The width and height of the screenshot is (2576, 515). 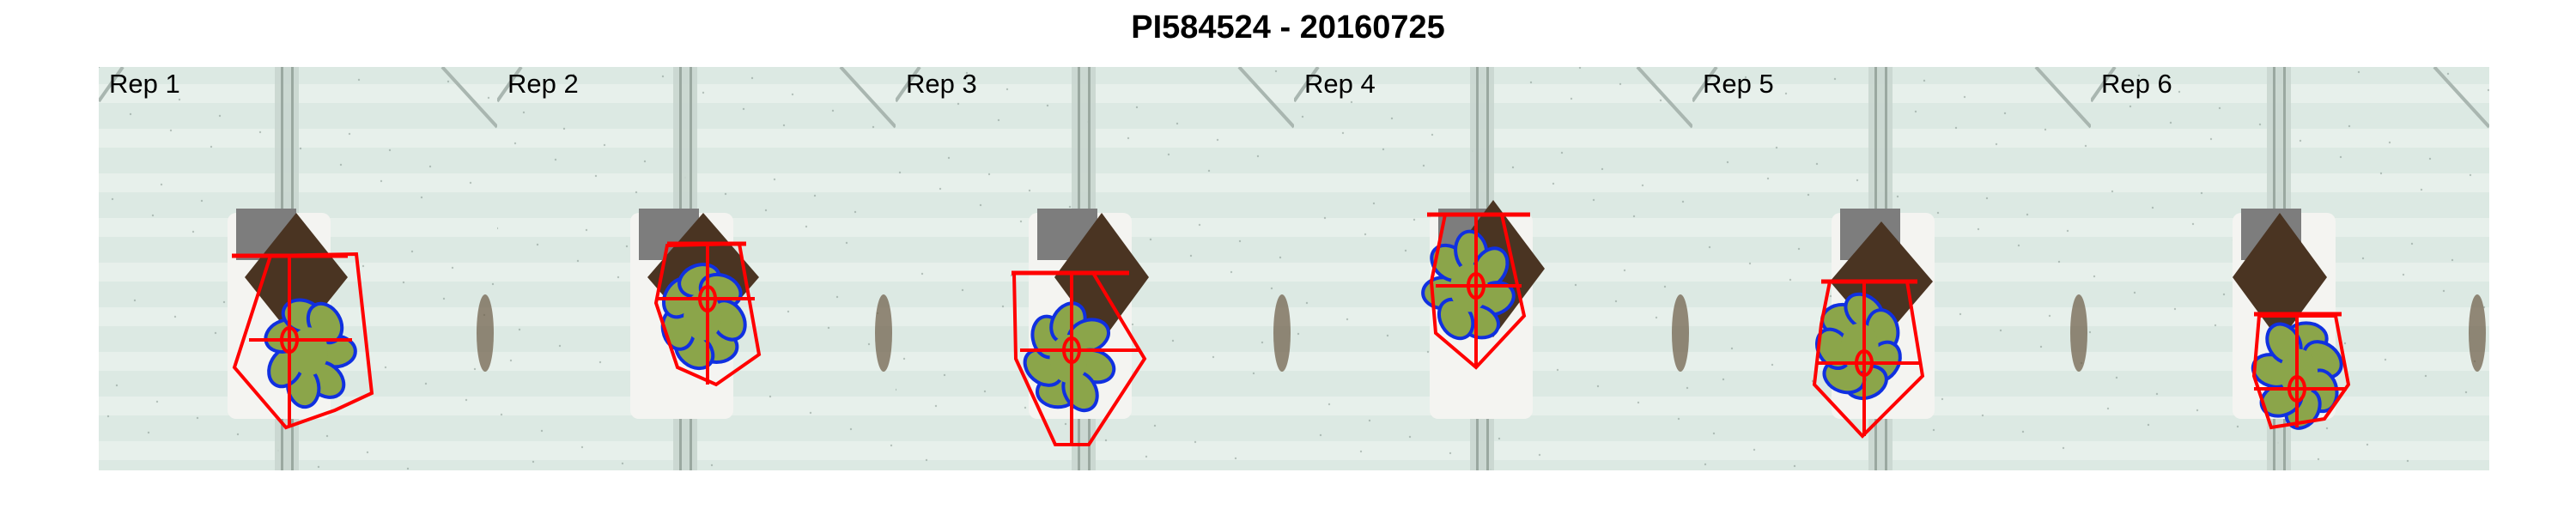 I want to click on debris, so click(x=884, y=333).